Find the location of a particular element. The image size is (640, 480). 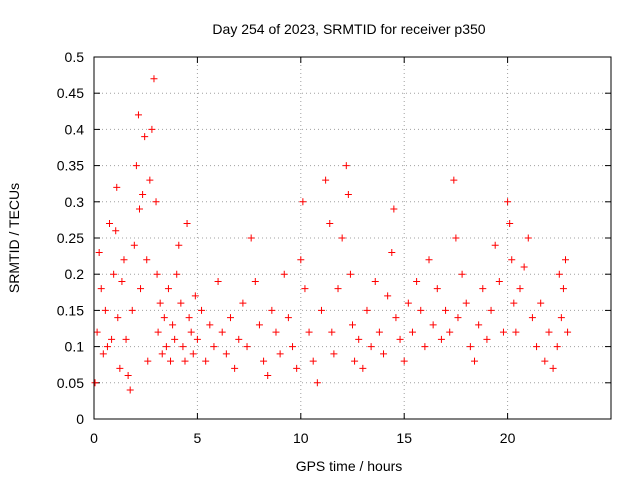

x-tick-label: 0 is located at coordinates (94, 438).